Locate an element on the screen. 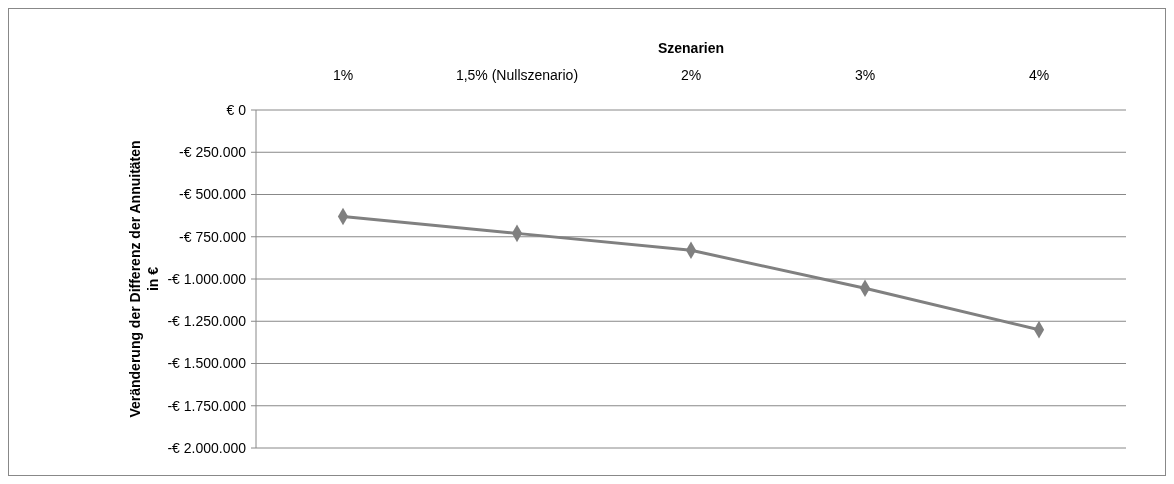 The image size is (1174, 484). x-tick-label: 4% is located at coordinates (1039, 75).